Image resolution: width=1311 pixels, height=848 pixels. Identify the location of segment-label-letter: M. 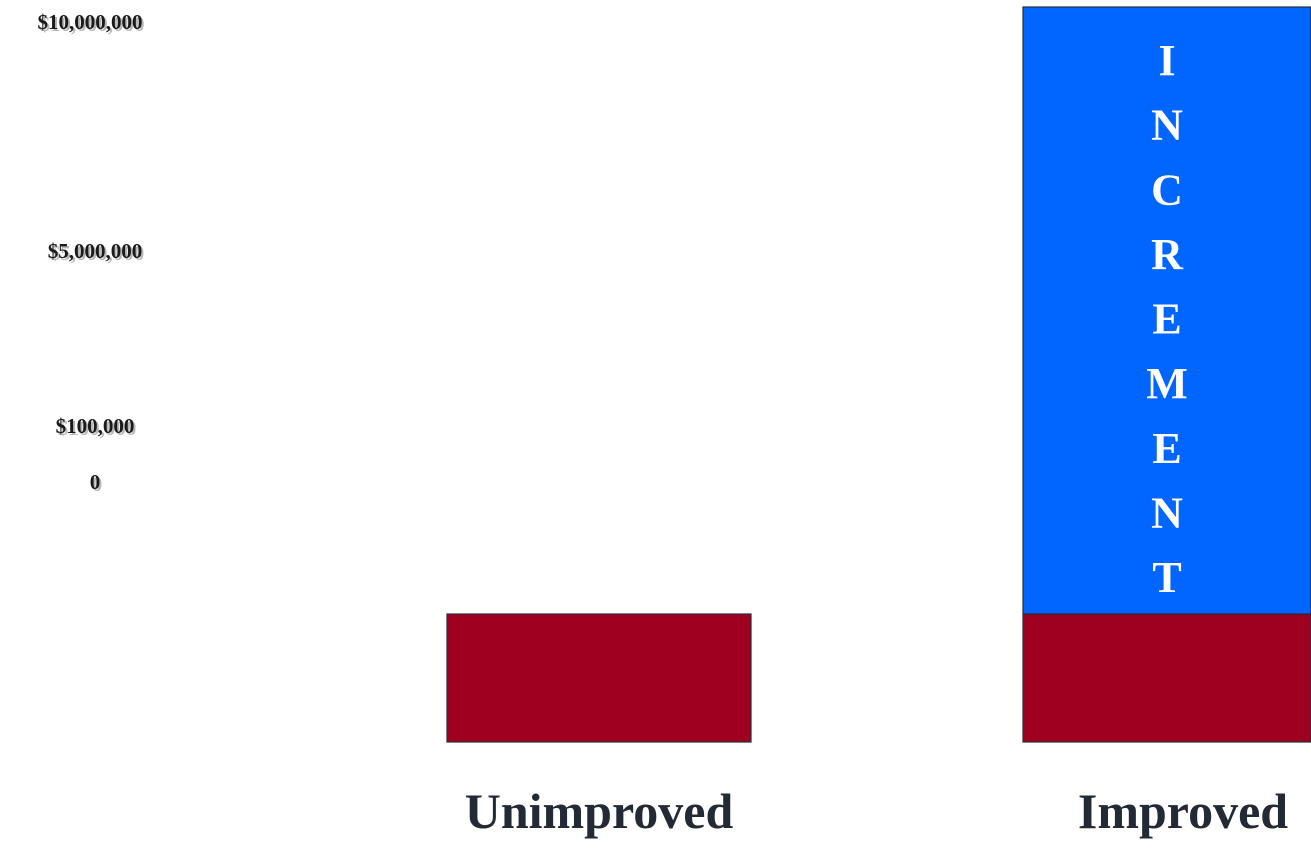
(1167, 383).